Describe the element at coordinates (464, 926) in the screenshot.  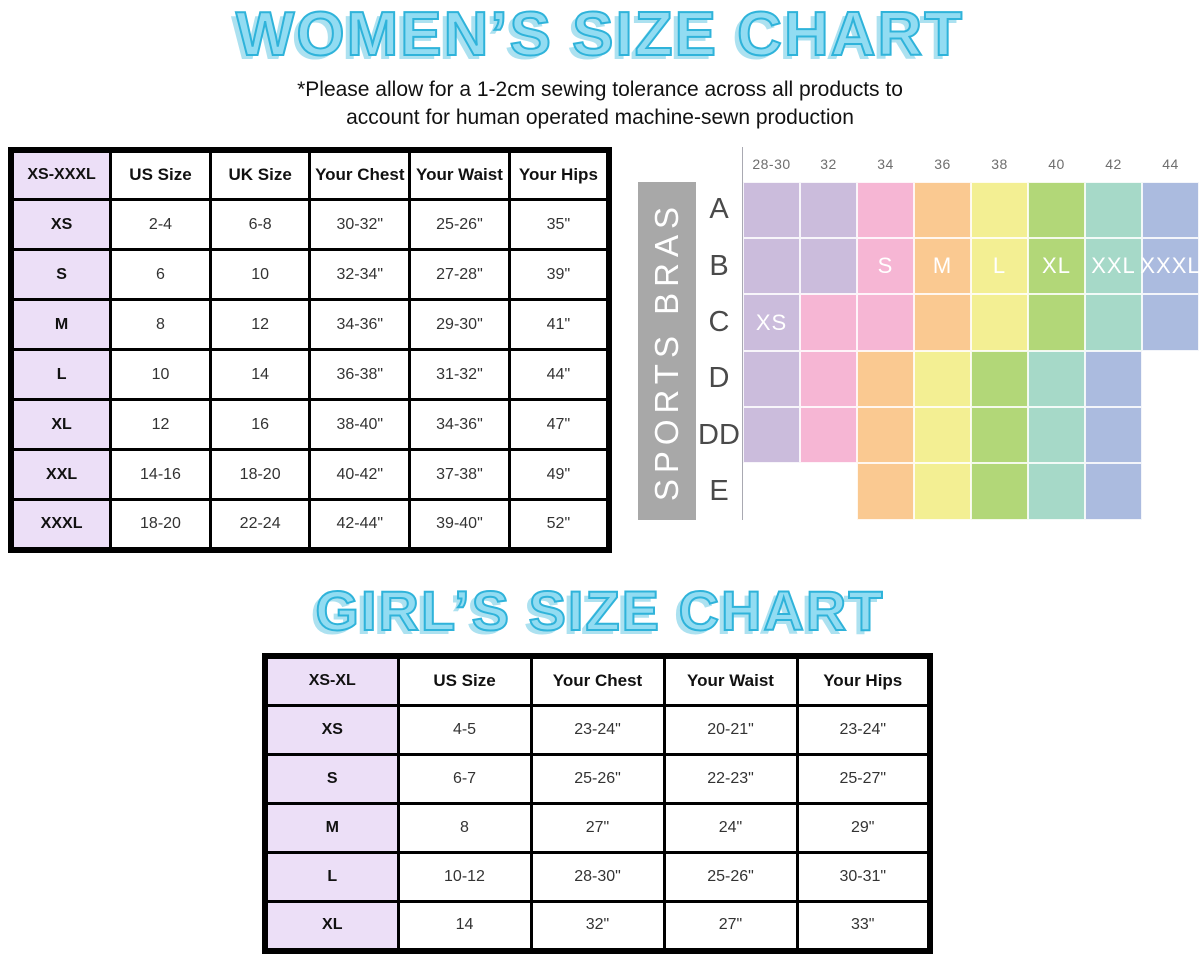
I see `table-cell: 14` at that location.